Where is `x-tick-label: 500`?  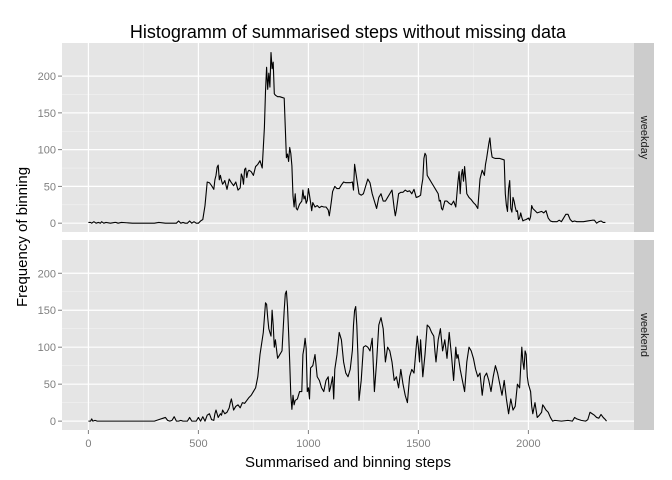
x-tick-label: 500 is located at coordinates (198, 444).